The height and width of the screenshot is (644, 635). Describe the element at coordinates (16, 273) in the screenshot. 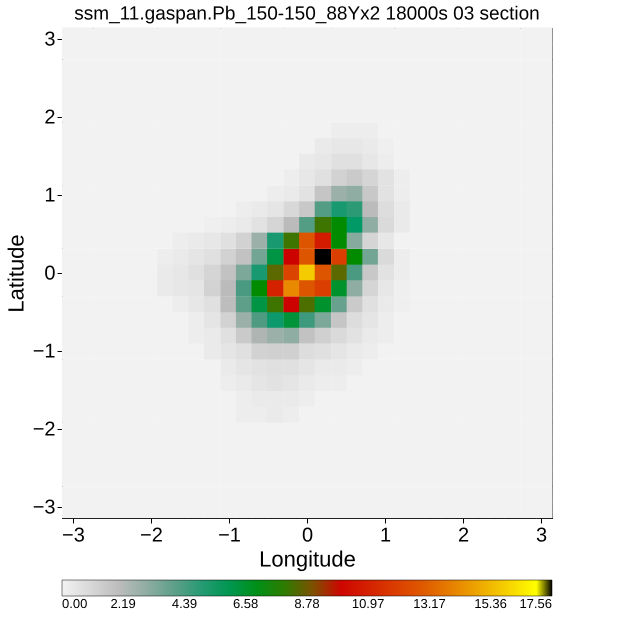

I see `y-axis-title: Latitude` at that location.